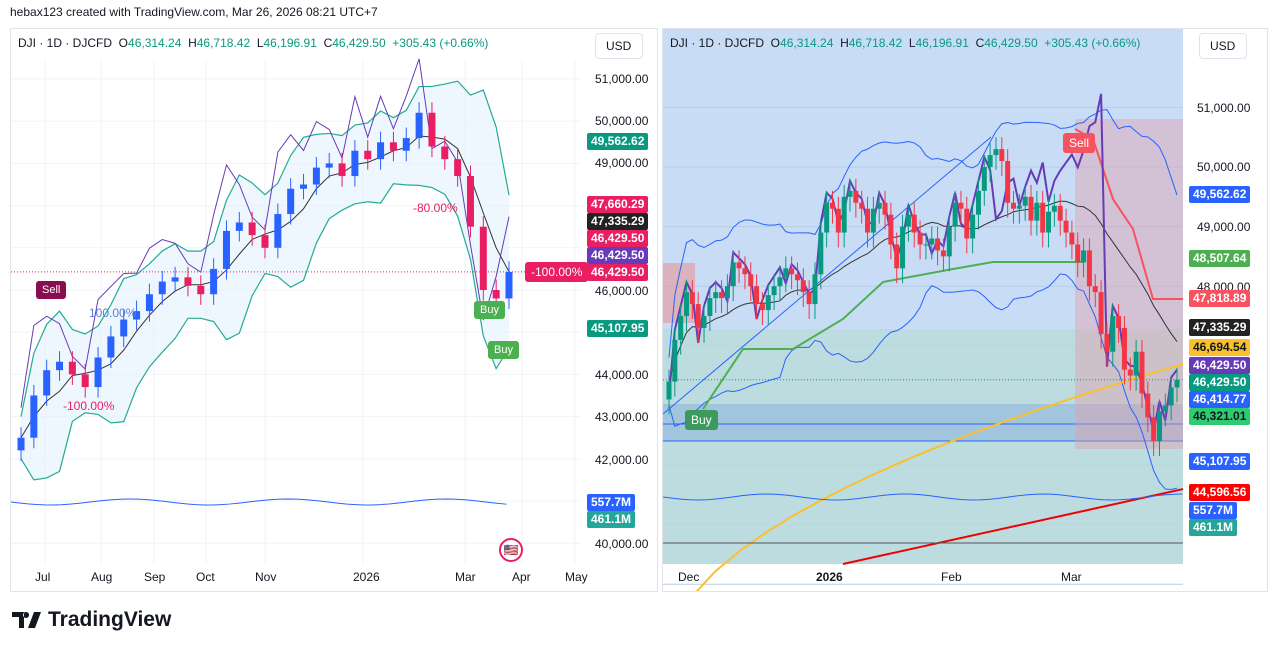 This screenshot has width=1276, height=650. What do you see at coordinates (689, 577) in the screenshot?
I see `time-axis-label: Dec` at bounding box center [689, 577].